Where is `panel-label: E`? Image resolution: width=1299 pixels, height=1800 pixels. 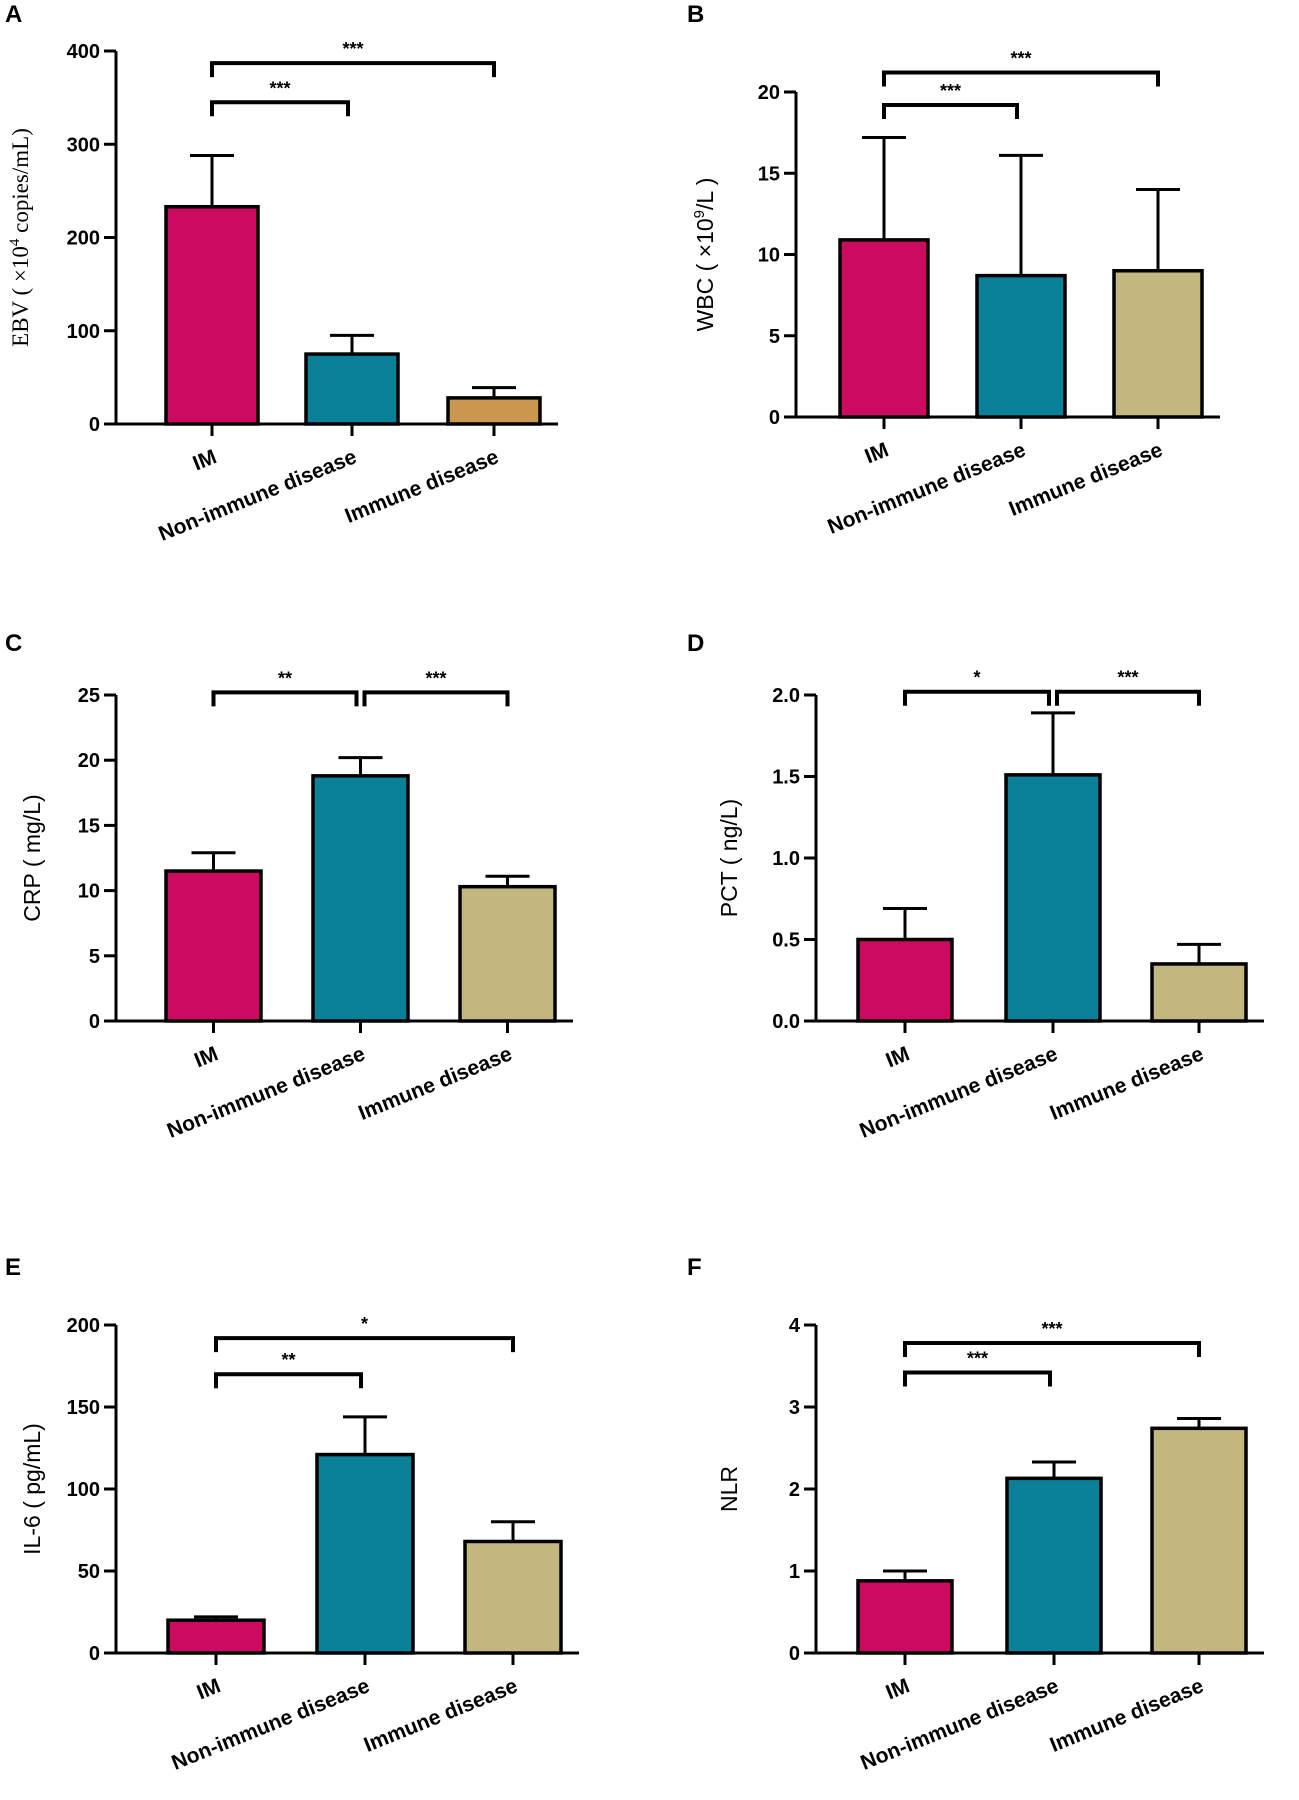 panel-label: E is located at coordinates (13, 1267).